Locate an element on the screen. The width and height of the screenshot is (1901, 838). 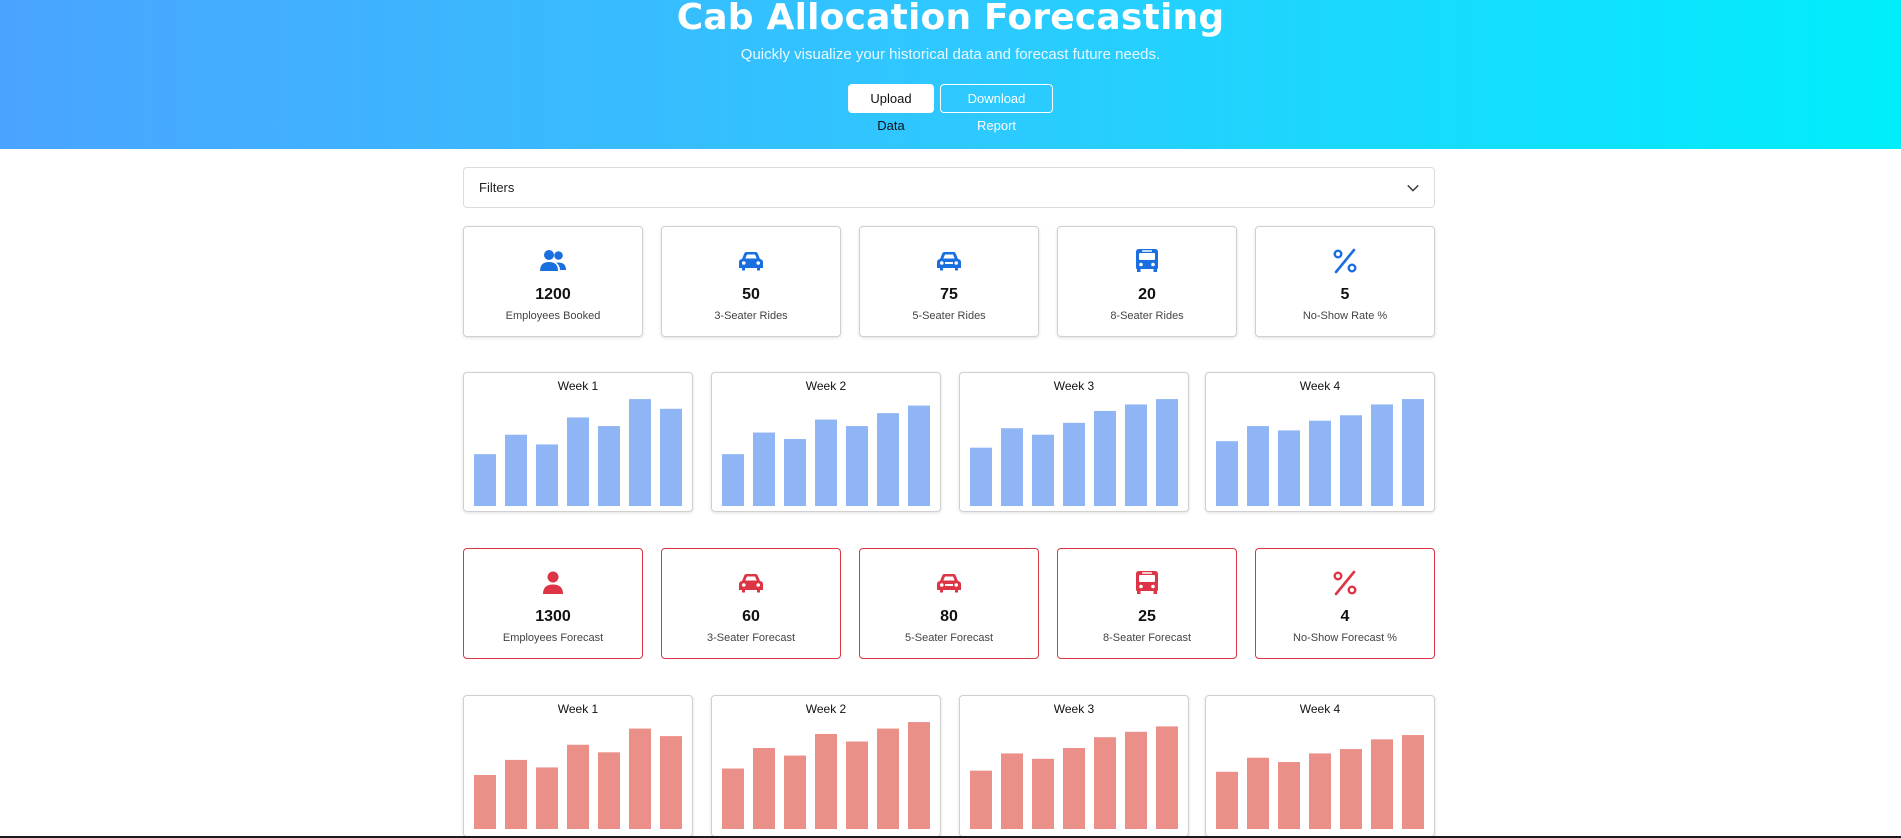
chart-title: Week 3 is located at coordinates (1074, 386).